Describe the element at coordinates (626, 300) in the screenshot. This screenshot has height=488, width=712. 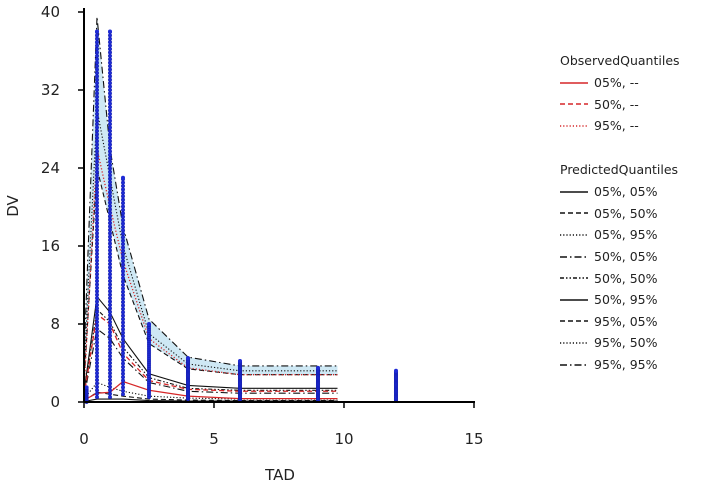
I see `legend-label: 50%, 95%` at that location.